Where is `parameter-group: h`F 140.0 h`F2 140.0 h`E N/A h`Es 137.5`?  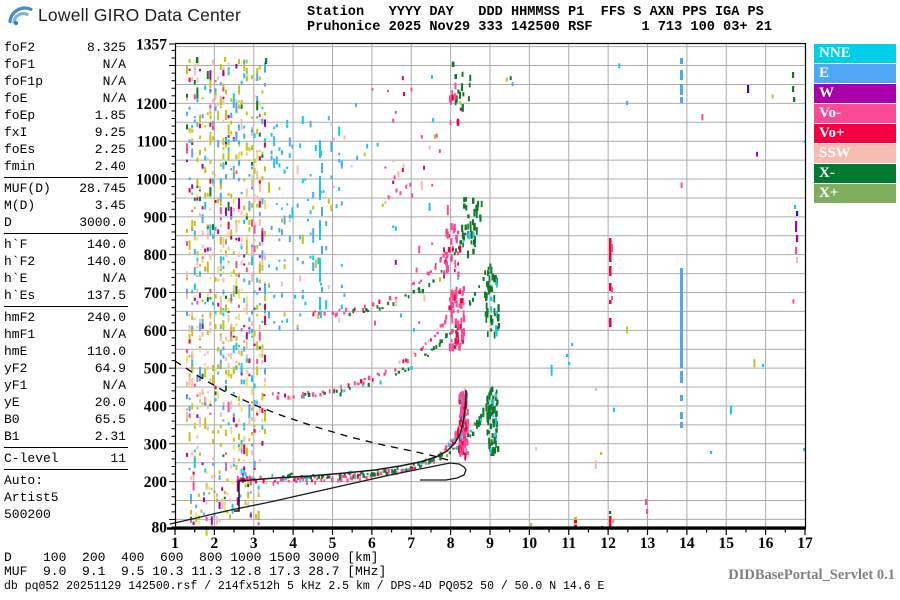 parameter-group: h`F 140.0 h`F2 140.0 h`E N/A h`Es 137.5 is located at coordinates (65, 270).